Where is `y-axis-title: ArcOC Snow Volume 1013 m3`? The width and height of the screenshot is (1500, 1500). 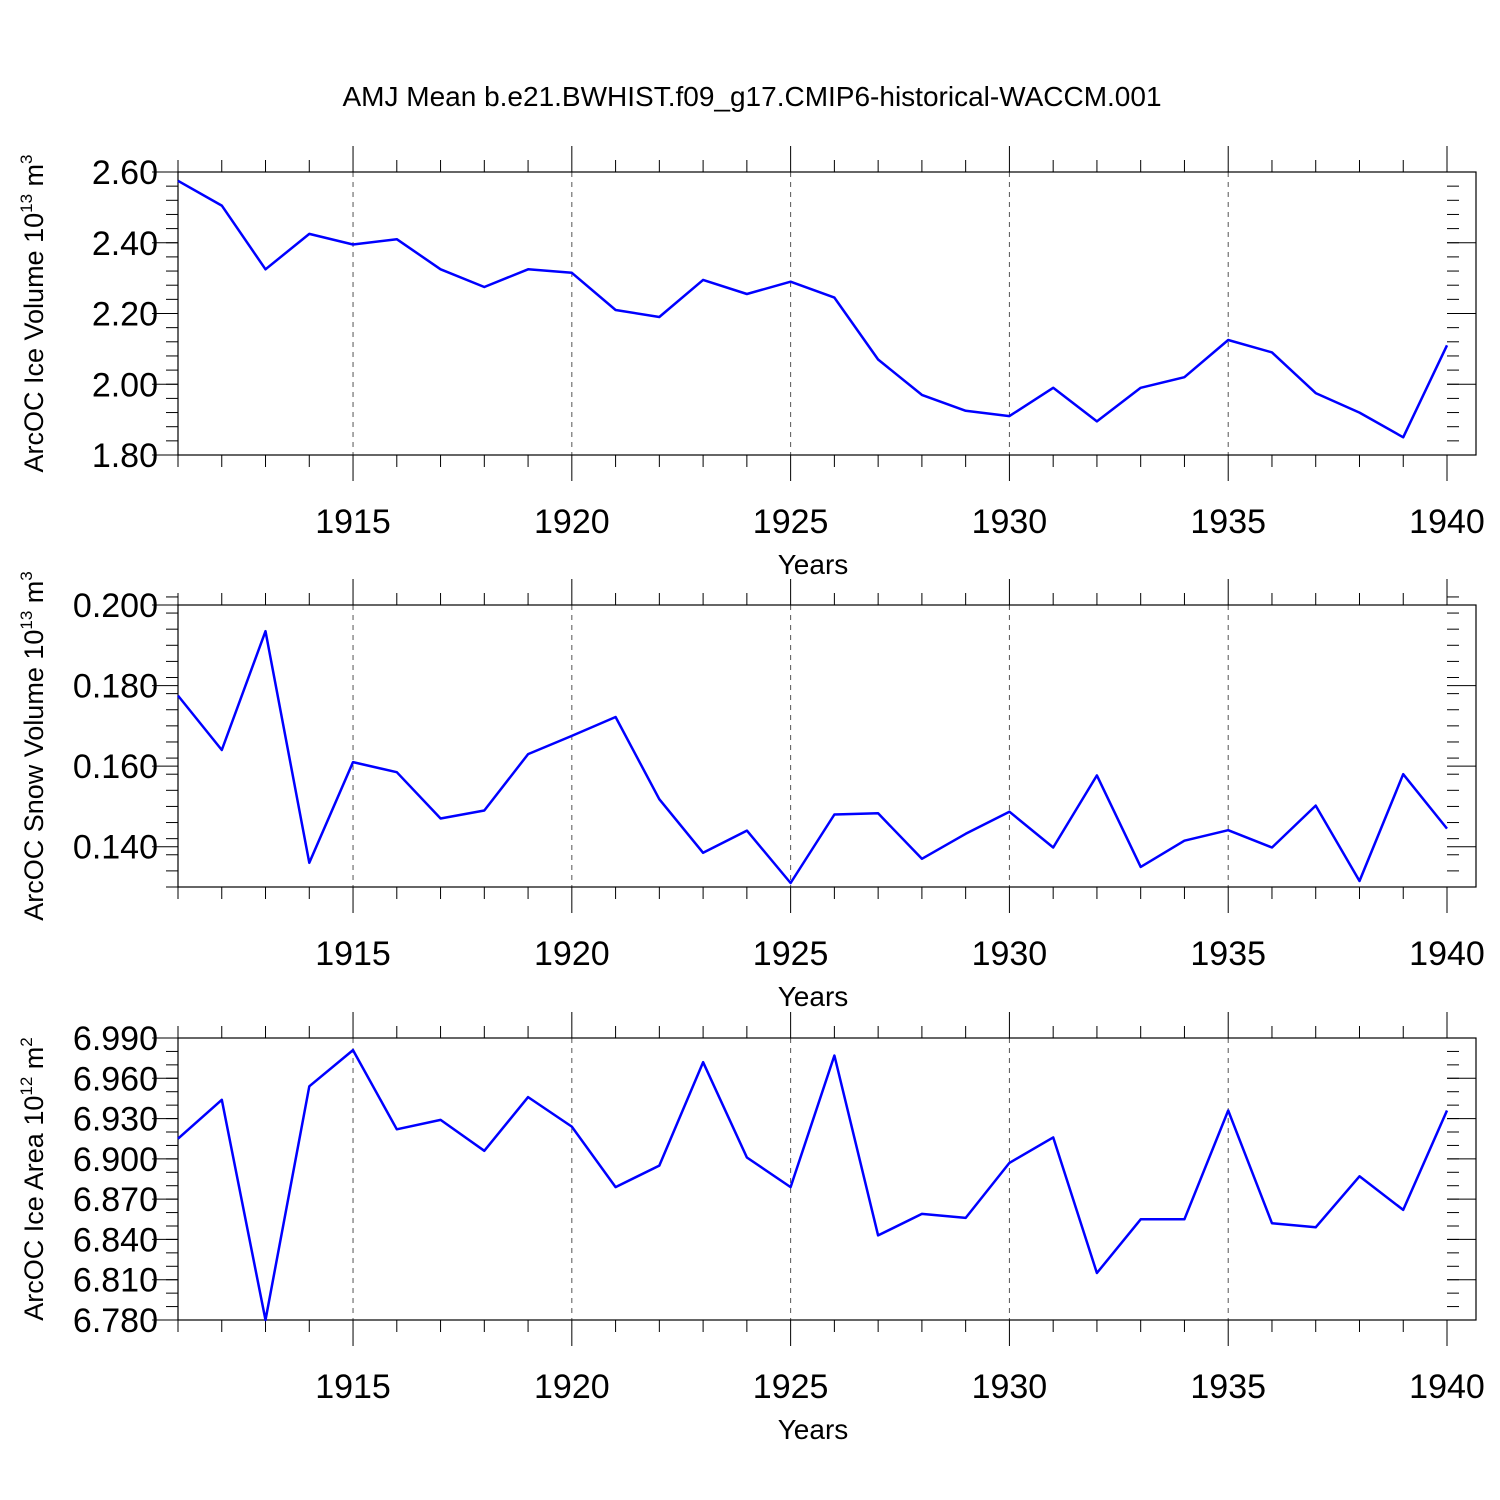
y-axis-title: ArcOC Snow Volume 1013 m3 is located at coordinates (33, 746).